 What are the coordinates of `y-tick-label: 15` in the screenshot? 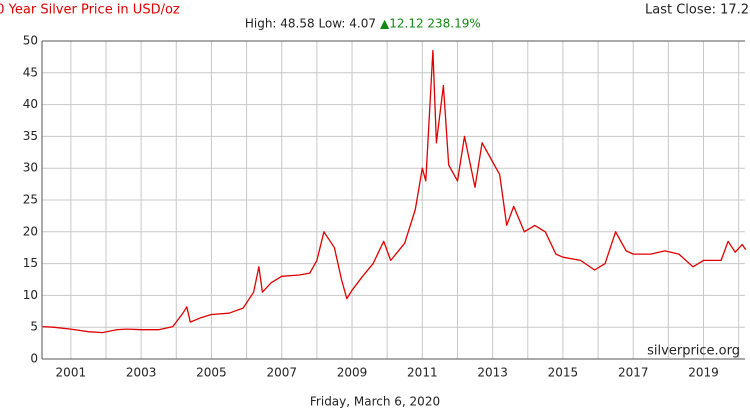 It's located at (30, 263).